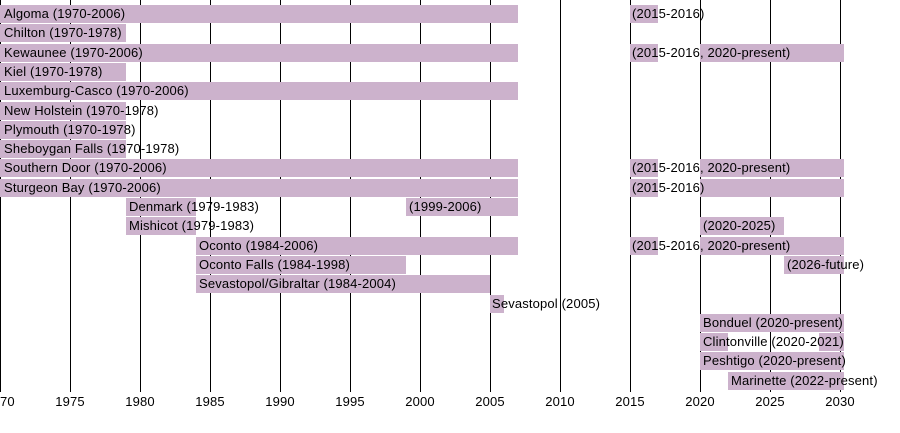  What do you see at coordinates (298, 284) in the screenshot?
I see `timeline-label: Sevastopol/Gibraltar (1984-2004)` at bounding box center [298, 284].